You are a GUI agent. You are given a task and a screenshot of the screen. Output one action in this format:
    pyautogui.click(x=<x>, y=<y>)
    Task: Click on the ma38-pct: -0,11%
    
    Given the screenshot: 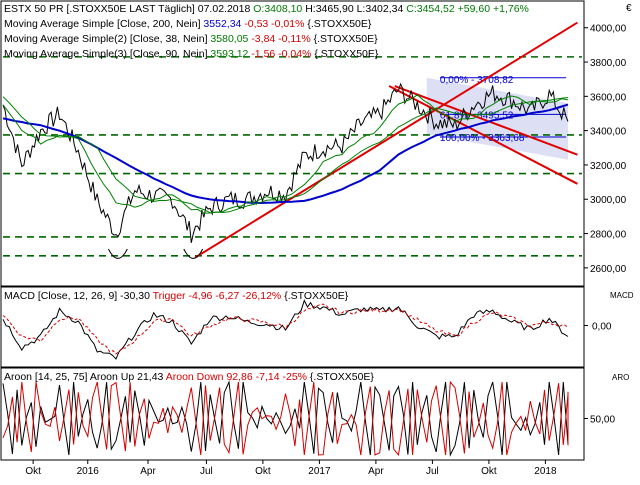 What is the action you would take?
    pyautogui.click(x=294, y=39)
    